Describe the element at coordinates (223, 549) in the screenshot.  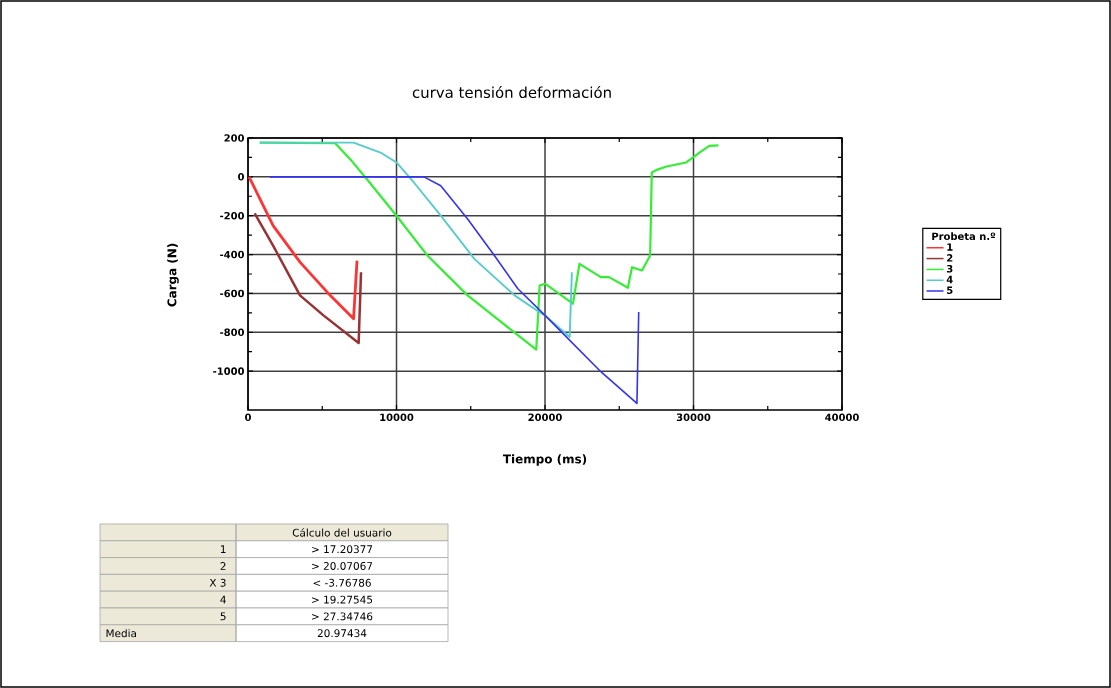
I see `text: 1` at that location.